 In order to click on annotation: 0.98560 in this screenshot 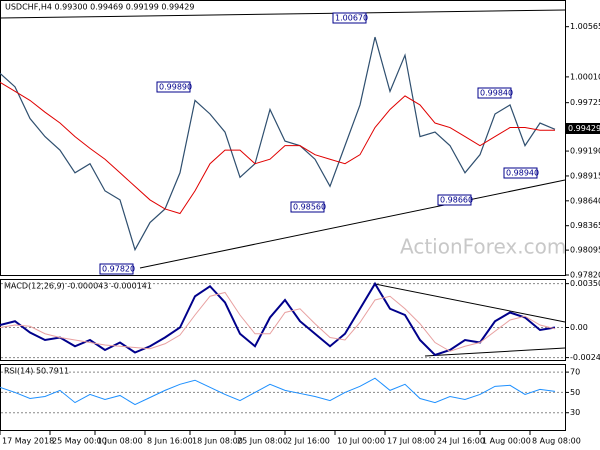, I will do `click(309, 207)`.